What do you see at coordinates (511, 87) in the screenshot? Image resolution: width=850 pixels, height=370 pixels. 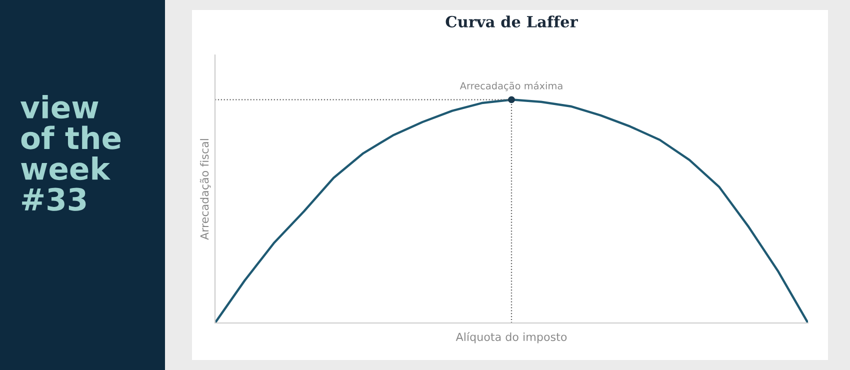 I see `annotation: Arrecadação máxima` at bounding box center [511, 87].